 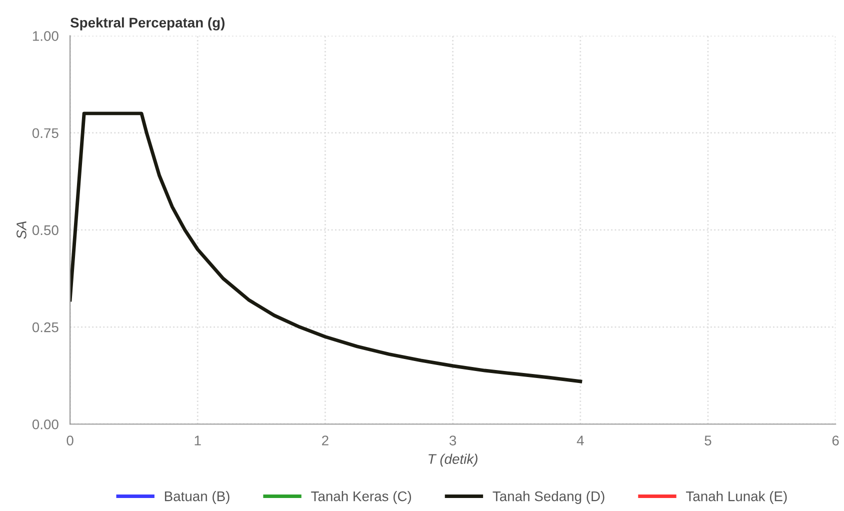 I want to click on y-tick-label: 0.00, so click(x=45, y=424).